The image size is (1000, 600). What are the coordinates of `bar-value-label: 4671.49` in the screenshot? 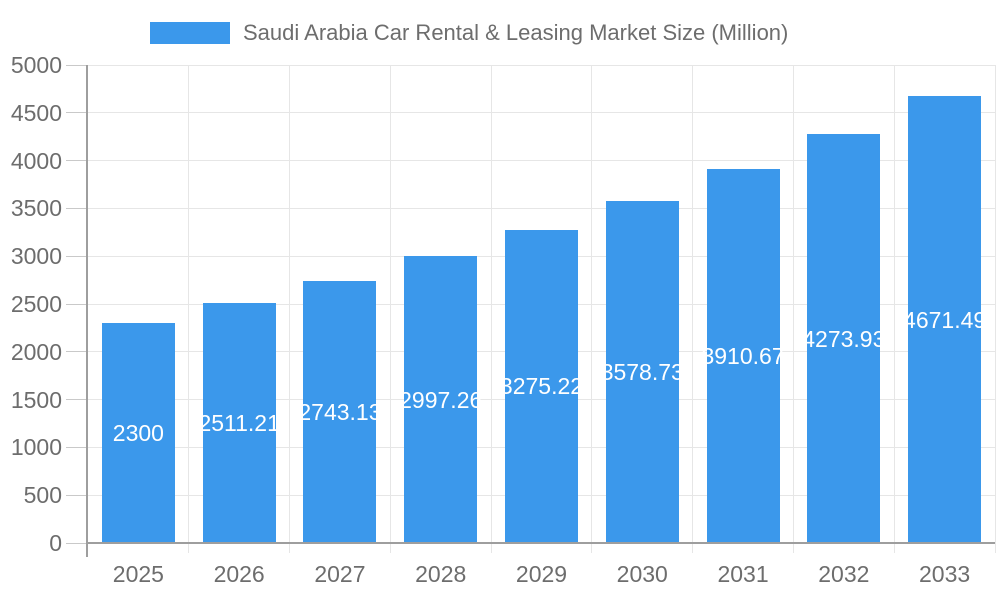 It's located at (945, 319).